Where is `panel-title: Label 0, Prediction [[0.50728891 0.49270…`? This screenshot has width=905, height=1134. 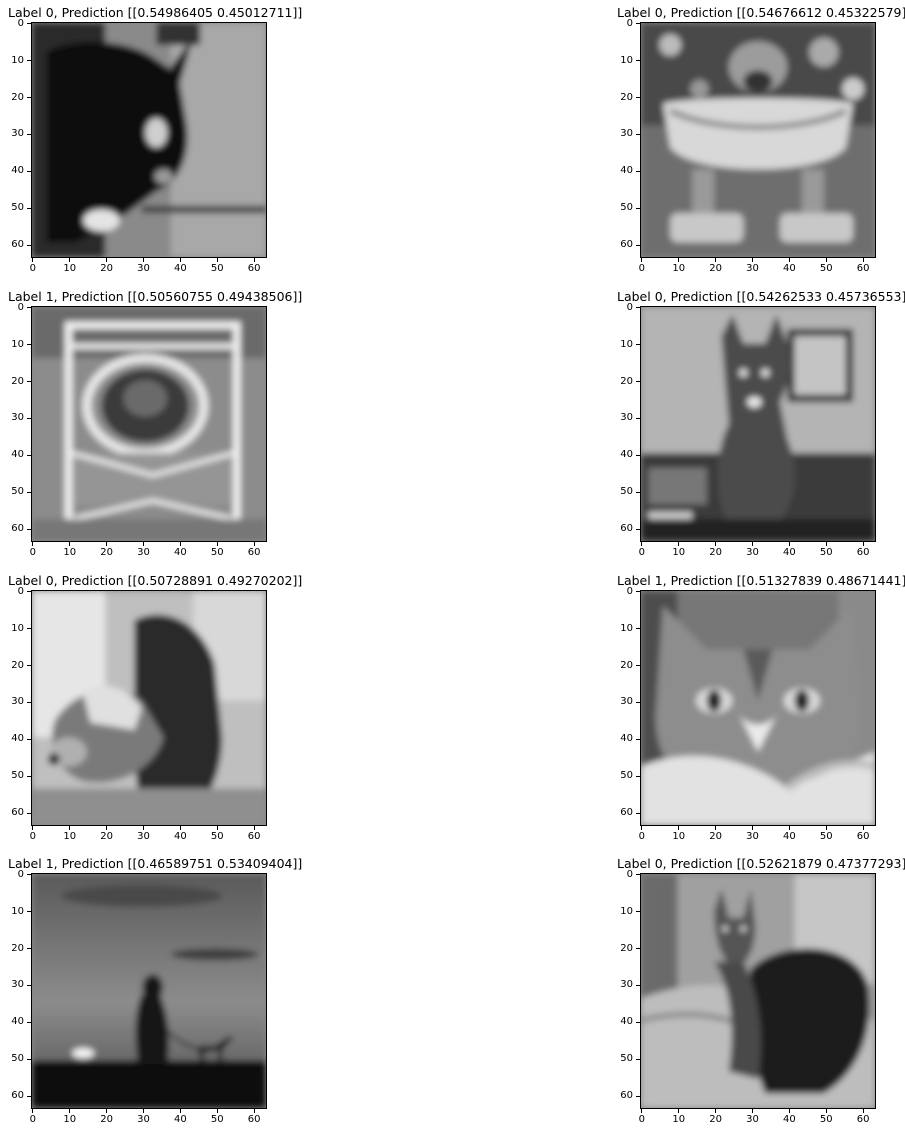
panel-title: Label 0, Prediction [[0.50728891 0.49270… is located at coordinates (155, 580).